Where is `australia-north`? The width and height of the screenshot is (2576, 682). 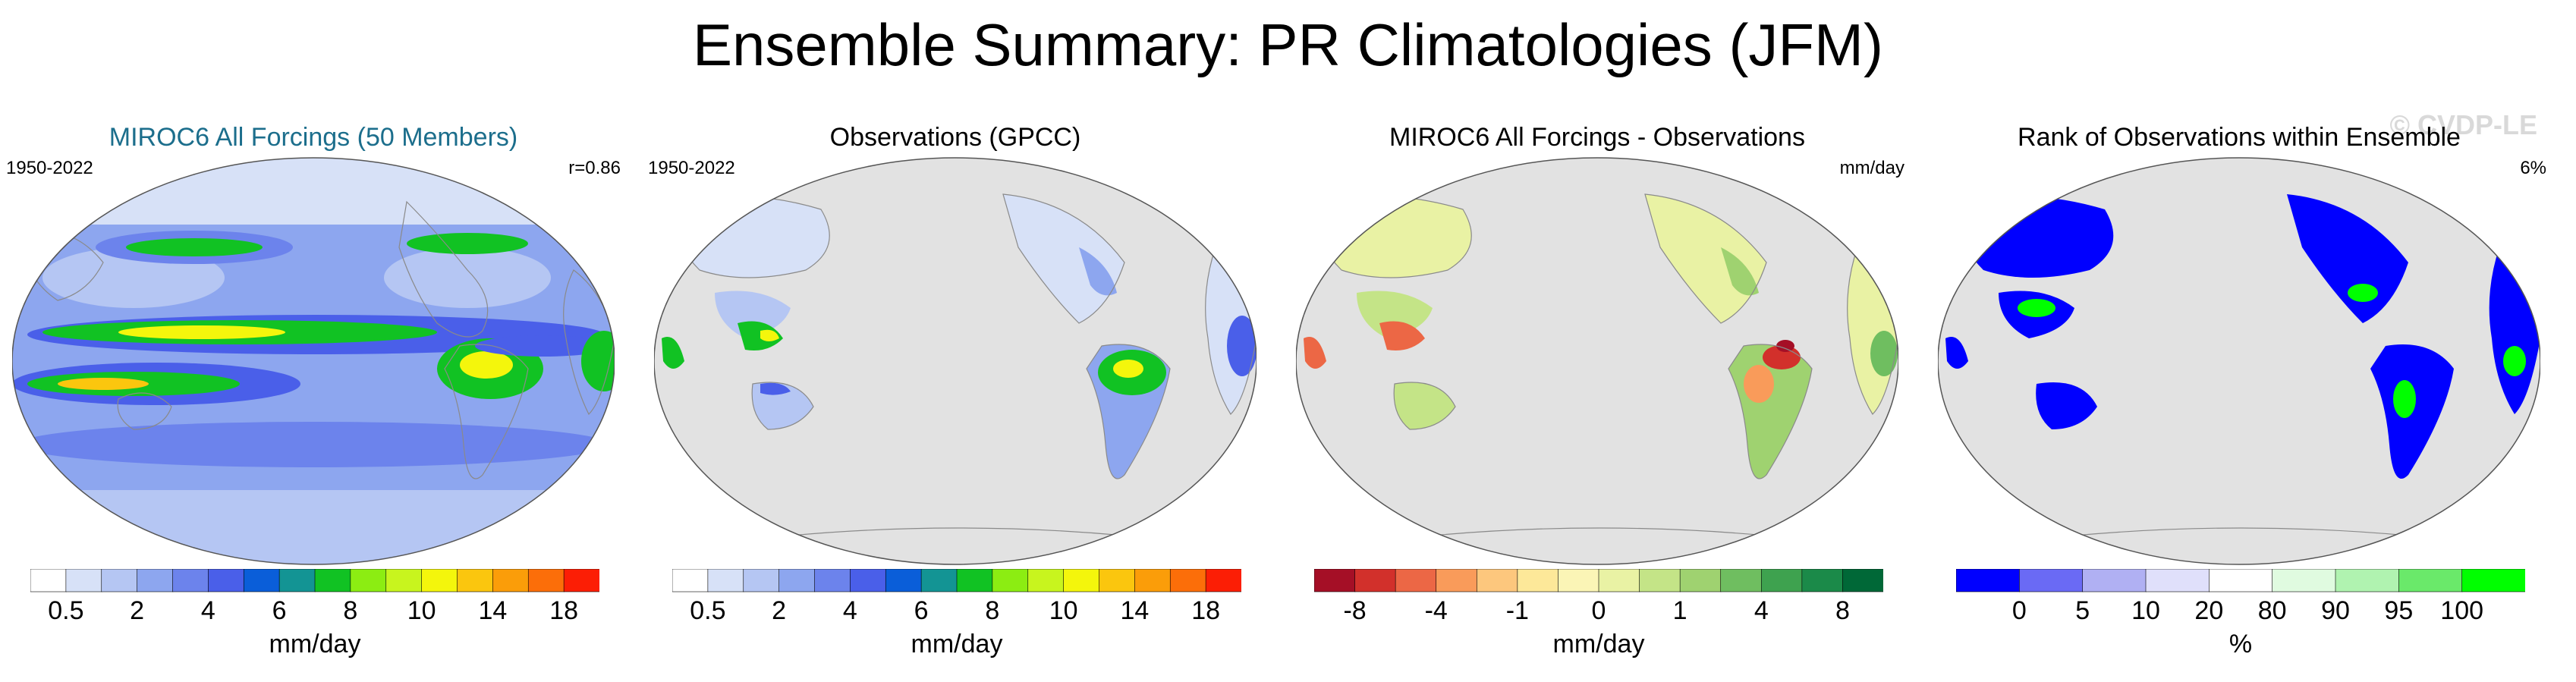
australia-north is located at coordinates (775, 388).